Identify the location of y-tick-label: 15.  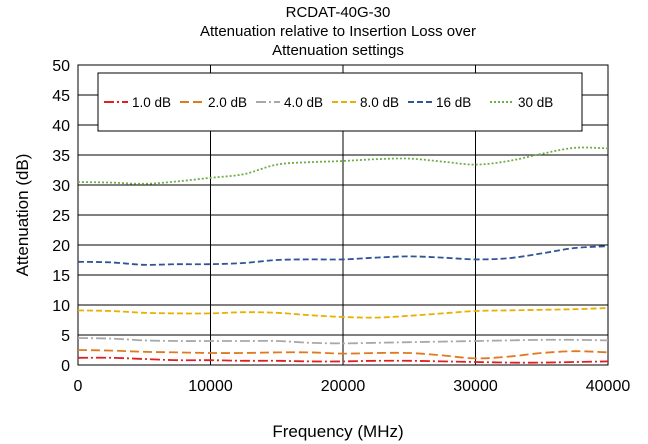
(61, 276).